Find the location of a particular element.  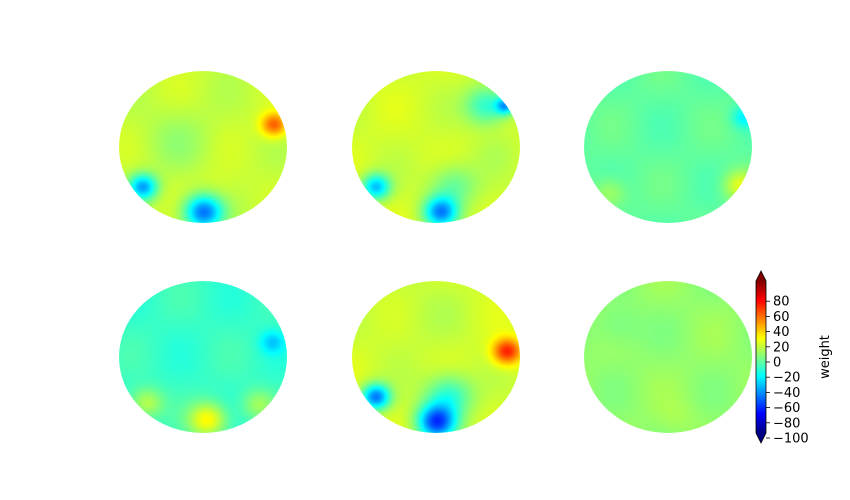

colorbar-tick-label: −20 is located at coordinates (786, 378).